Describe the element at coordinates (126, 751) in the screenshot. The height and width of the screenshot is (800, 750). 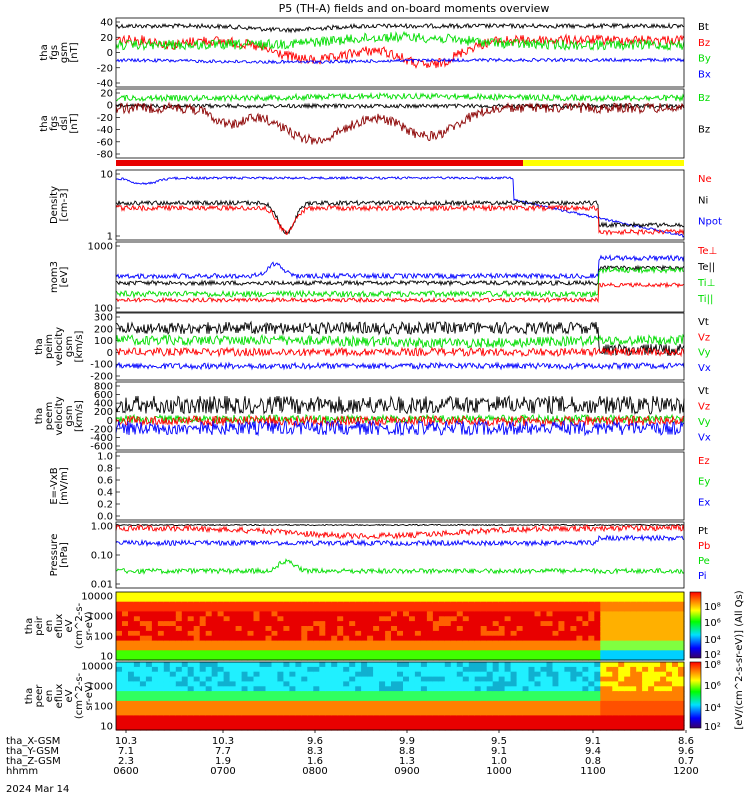
I see `x-tick-label: 7.1` at that location.